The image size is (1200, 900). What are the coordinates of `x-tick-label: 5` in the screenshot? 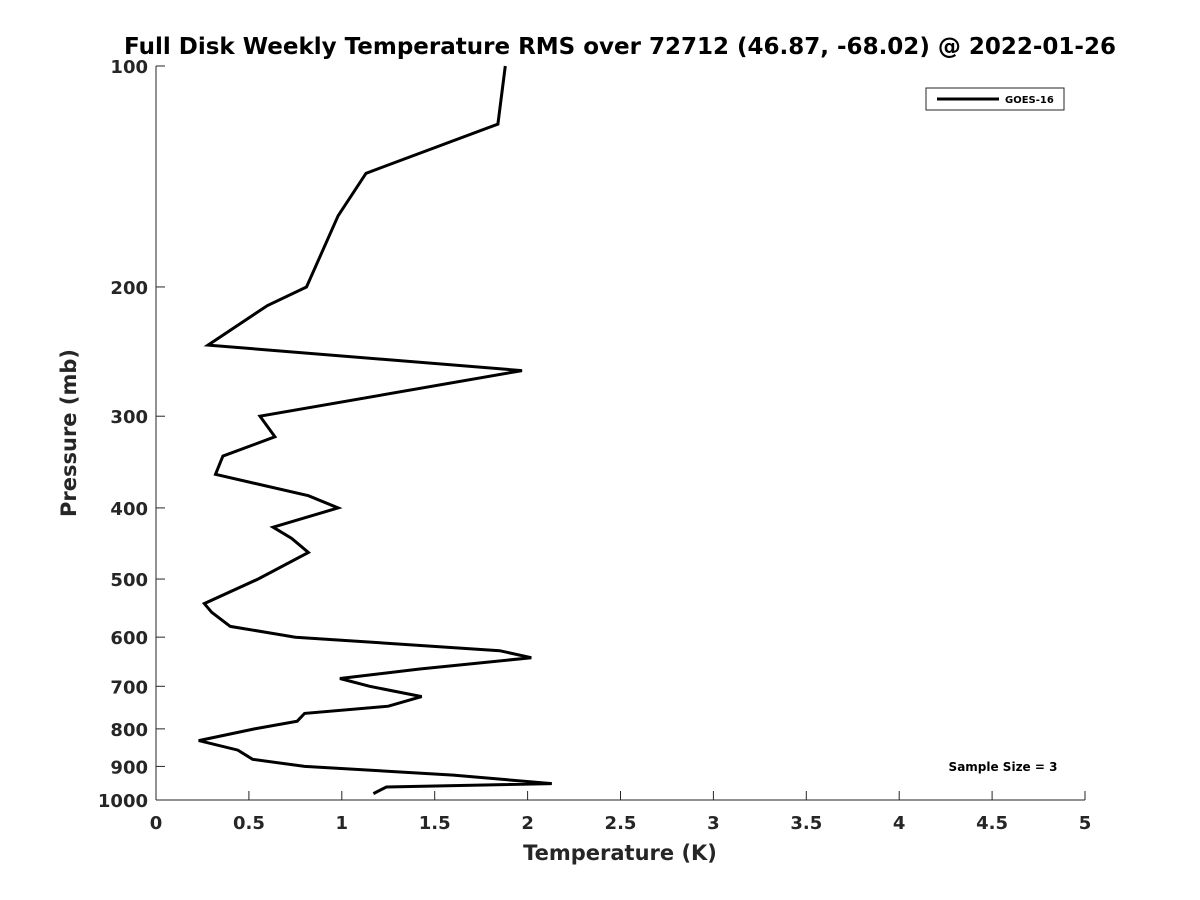 It's located at (1085, 823).